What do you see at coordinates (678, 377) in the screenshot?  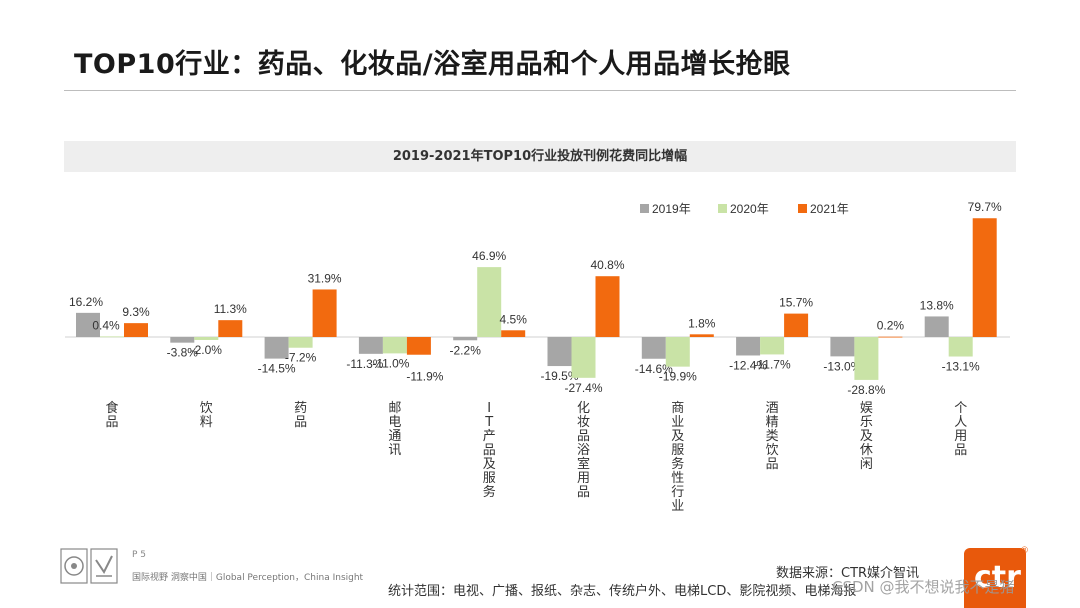 I see `data-label: -19.9%` at bounding box center [678, 377].